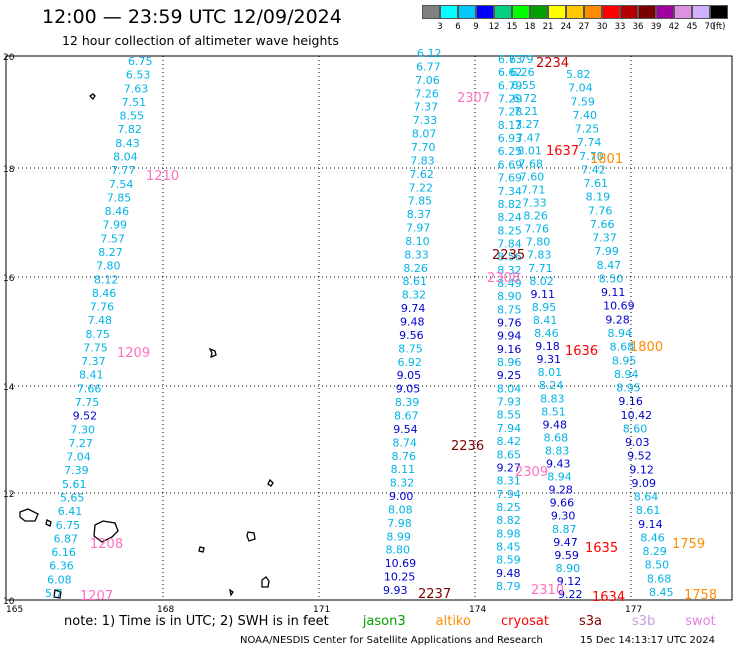 Image resolution: width=740 pixels, height=650 pixels. Describe the element at coordinates (429, 53) in the screenshot. I see `swh-value: 6.12` at that location.